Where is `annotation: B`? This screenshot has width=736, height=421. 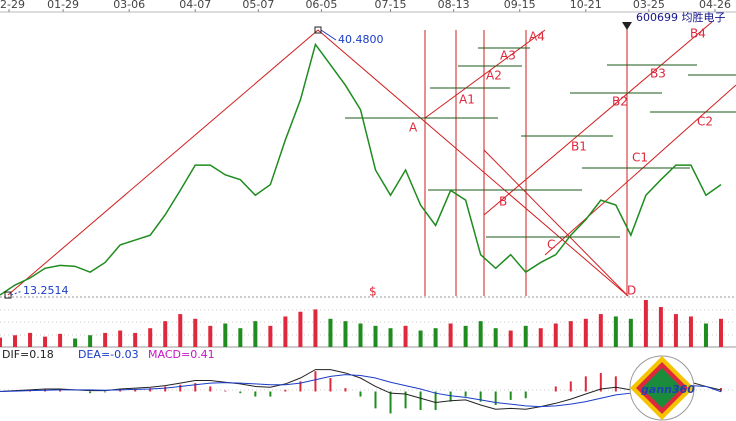 annotation: B is located at coordinates (503, 202).